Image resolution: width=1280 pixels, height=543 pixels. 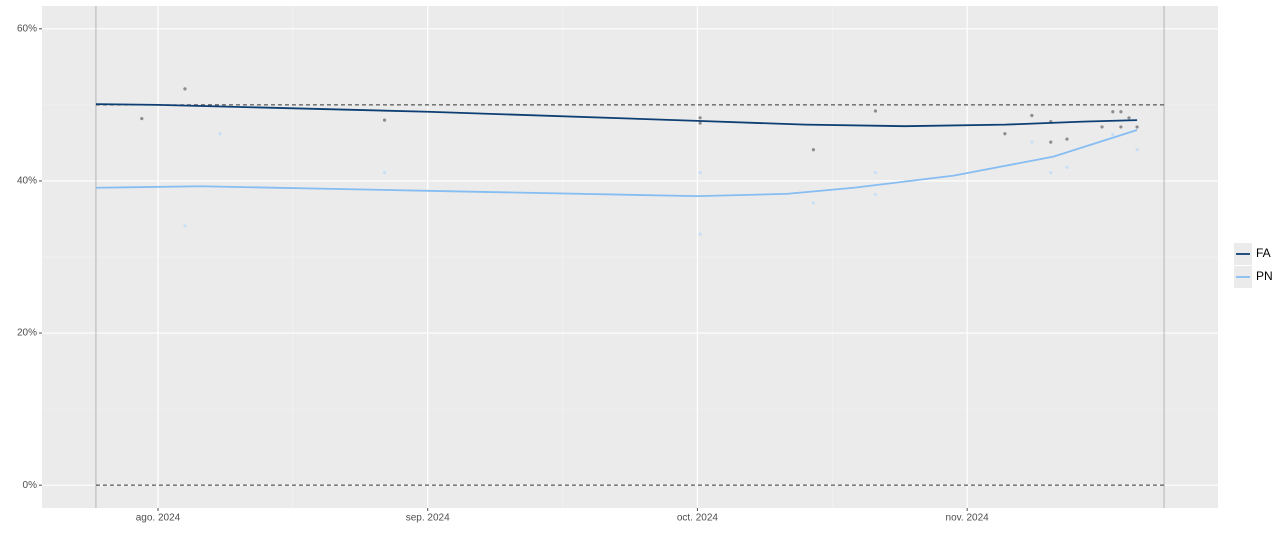 What do you see at coordinates (1264, 276) in the screenshot?
I see `legend-label: PN` at bounding box center [1264, 276].